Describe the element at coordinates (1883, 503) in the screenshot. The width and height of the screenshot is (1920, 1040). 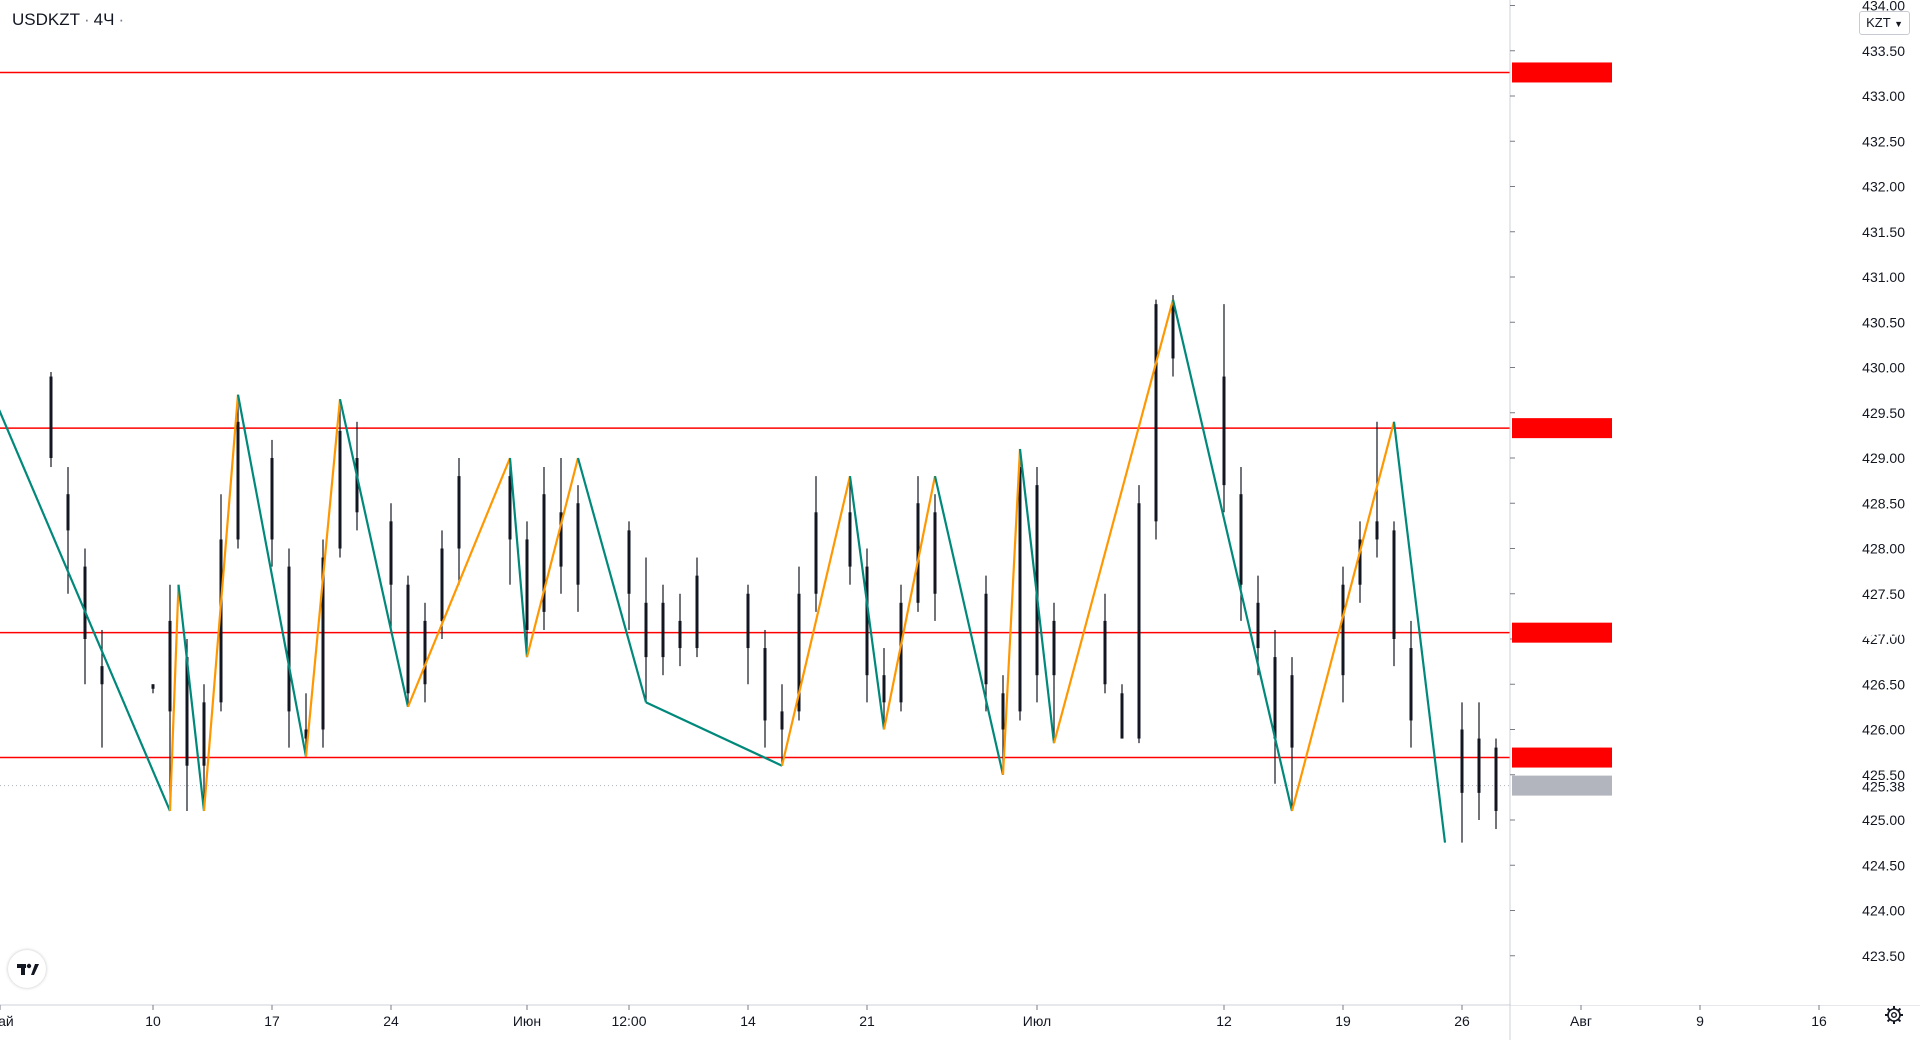
I see `y-tick-label: 428.50` at that location.